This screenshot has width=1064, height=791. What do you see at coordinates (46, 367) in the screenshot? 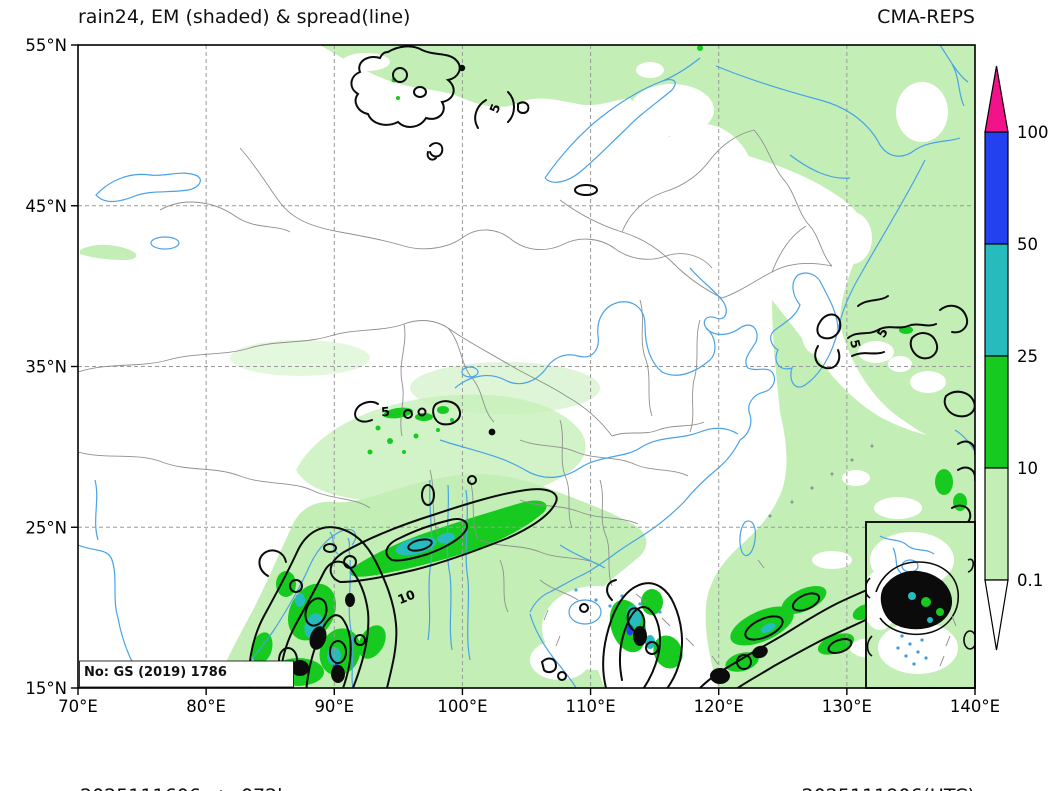
I see `y-tick-label: 35°N` at bounding box center [46, 367].